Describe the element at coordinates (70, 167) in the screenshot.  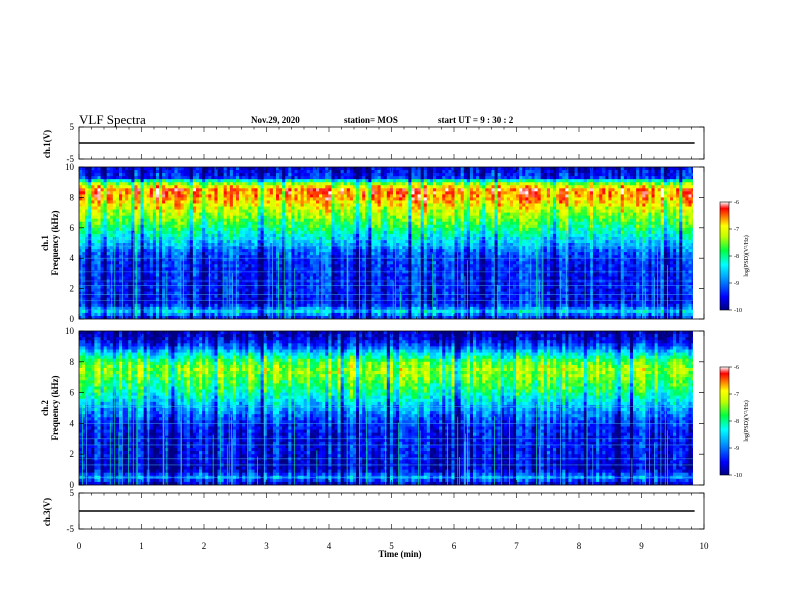
I see `ch1-tick-label-5: 10` at that location.